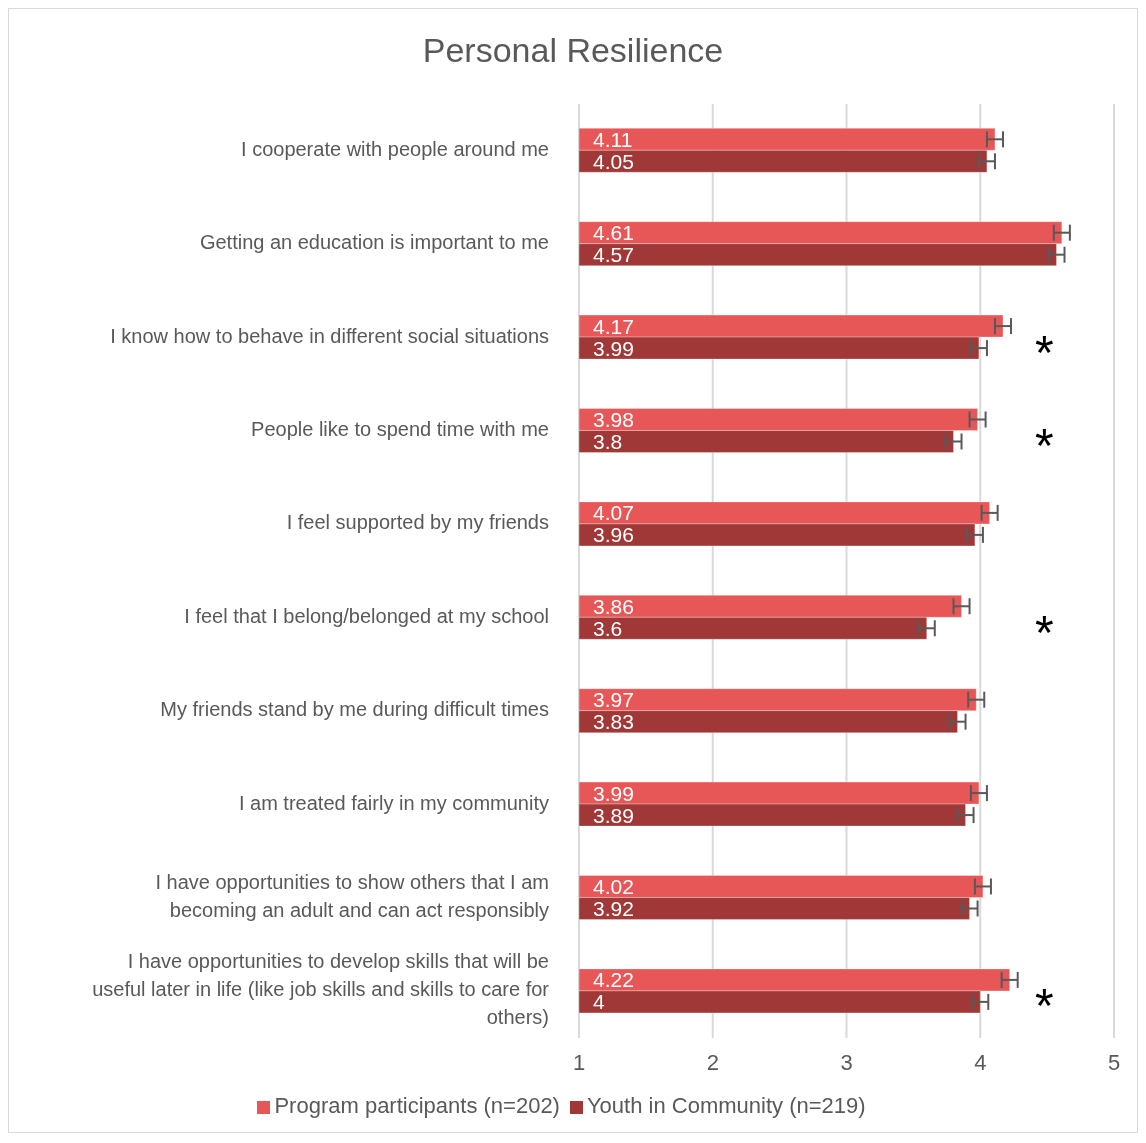 The width and height of the screenshot is (1146, 1143). What do you see at coordinates (608, 441) in the screenshot?
I see `data-label: 3.8` at bounding box center [608, 441].